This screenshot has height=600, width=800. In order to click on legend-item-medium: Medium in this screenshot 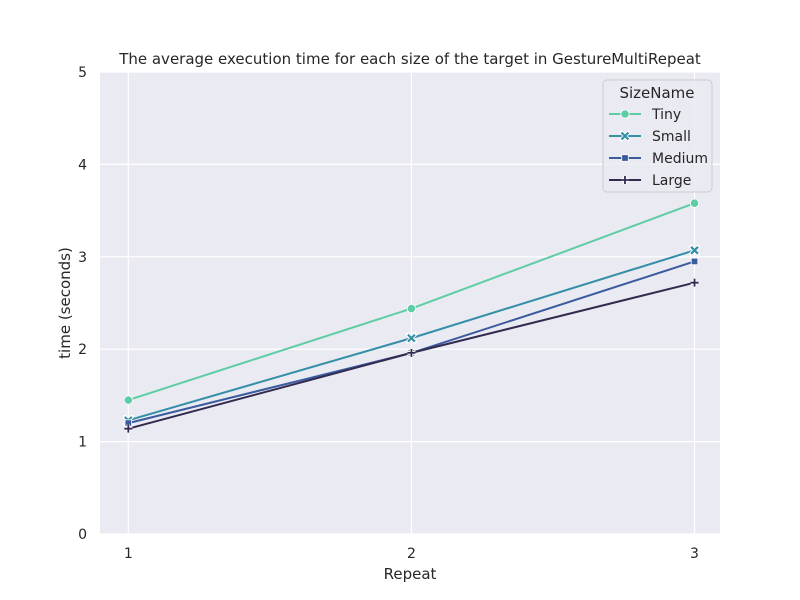, I will do `click(658, 159)`.